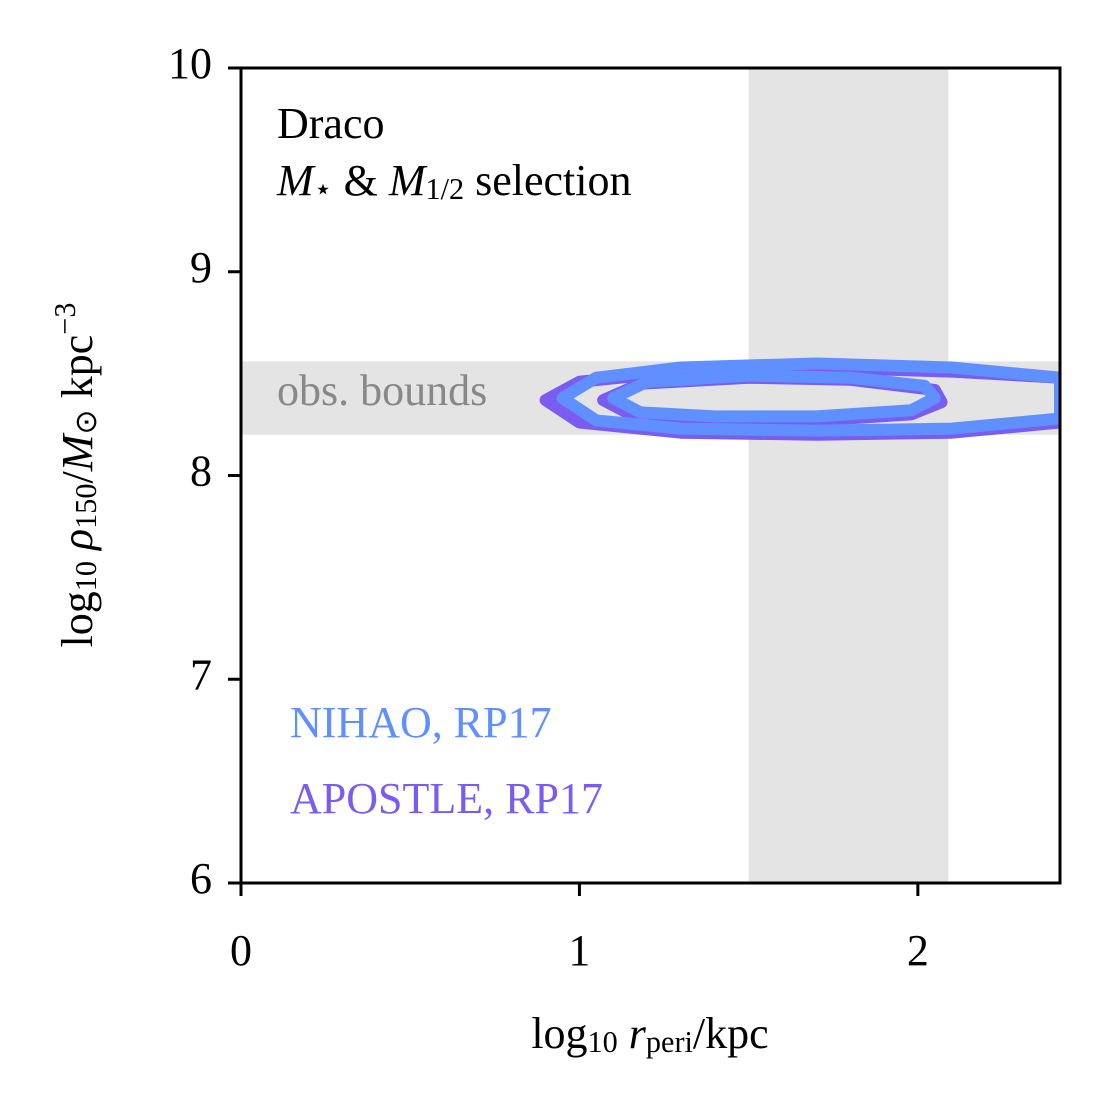  Describe the element at coordinates (579, 950) in the screenshot. I see `x-tick-label: 1` at that location.